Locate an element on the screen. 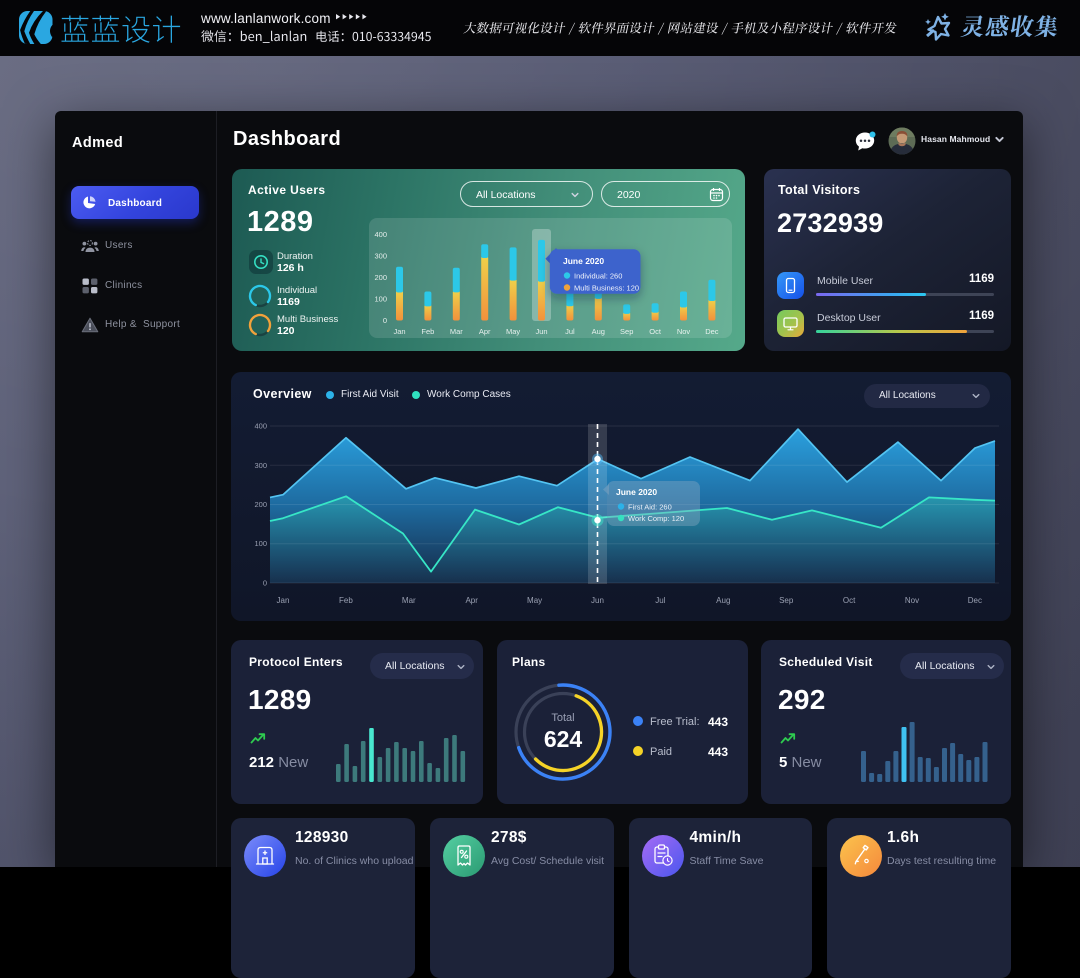  svg-text: First Aid: 260 is located at coordinates (650, 507).